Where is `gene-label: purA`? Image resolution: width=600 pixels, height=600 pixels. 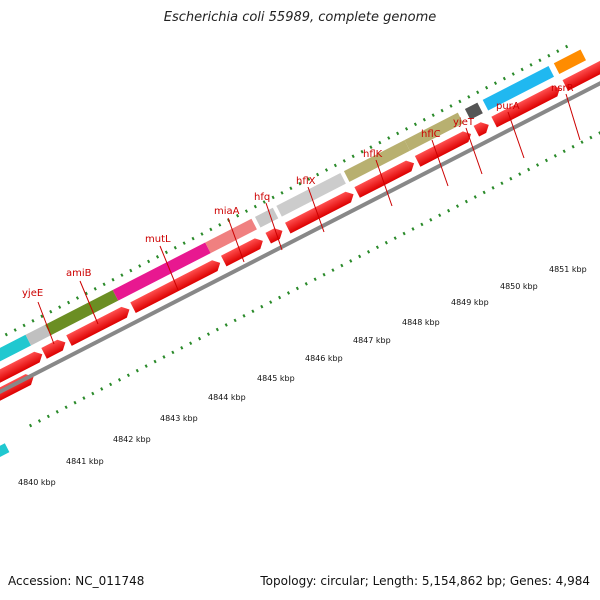 gene-label: purA is located at coordinates (508, 106).